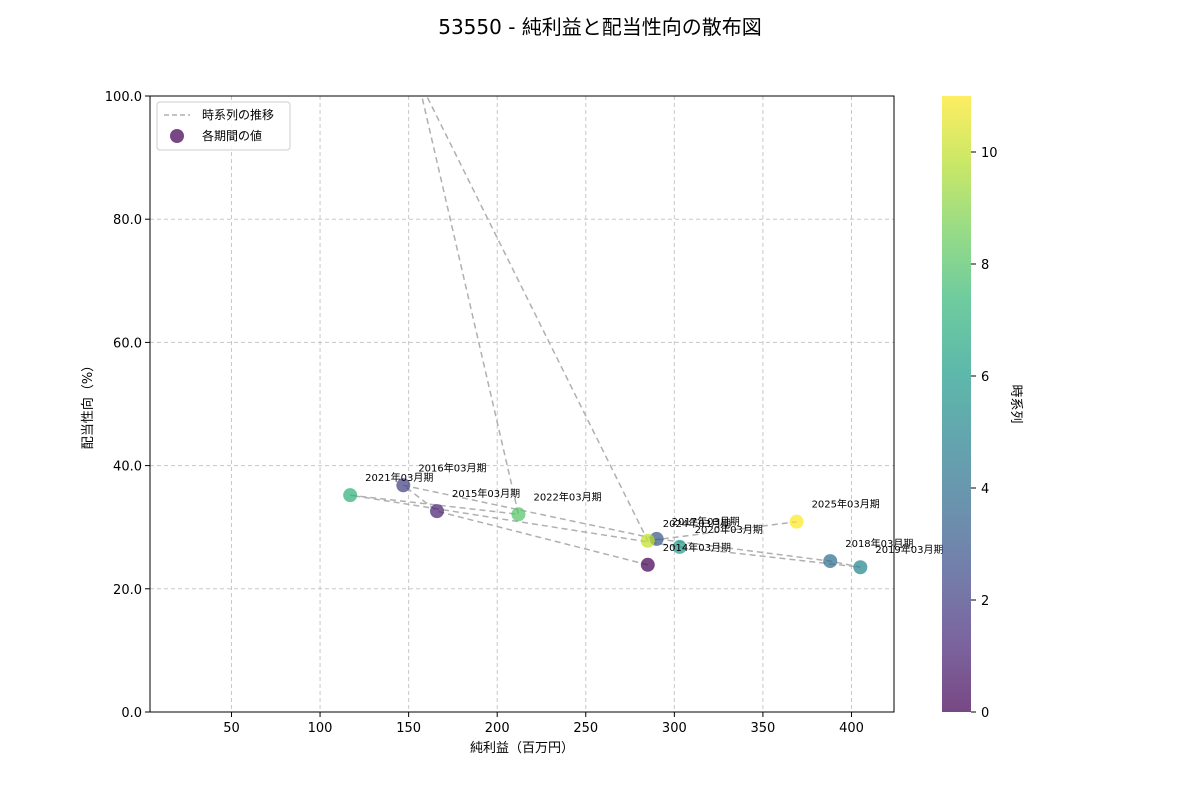 The height and width of the screenshot is (800, 1200). I want to click on y-tick-label: 20.0, so click(127, 590).